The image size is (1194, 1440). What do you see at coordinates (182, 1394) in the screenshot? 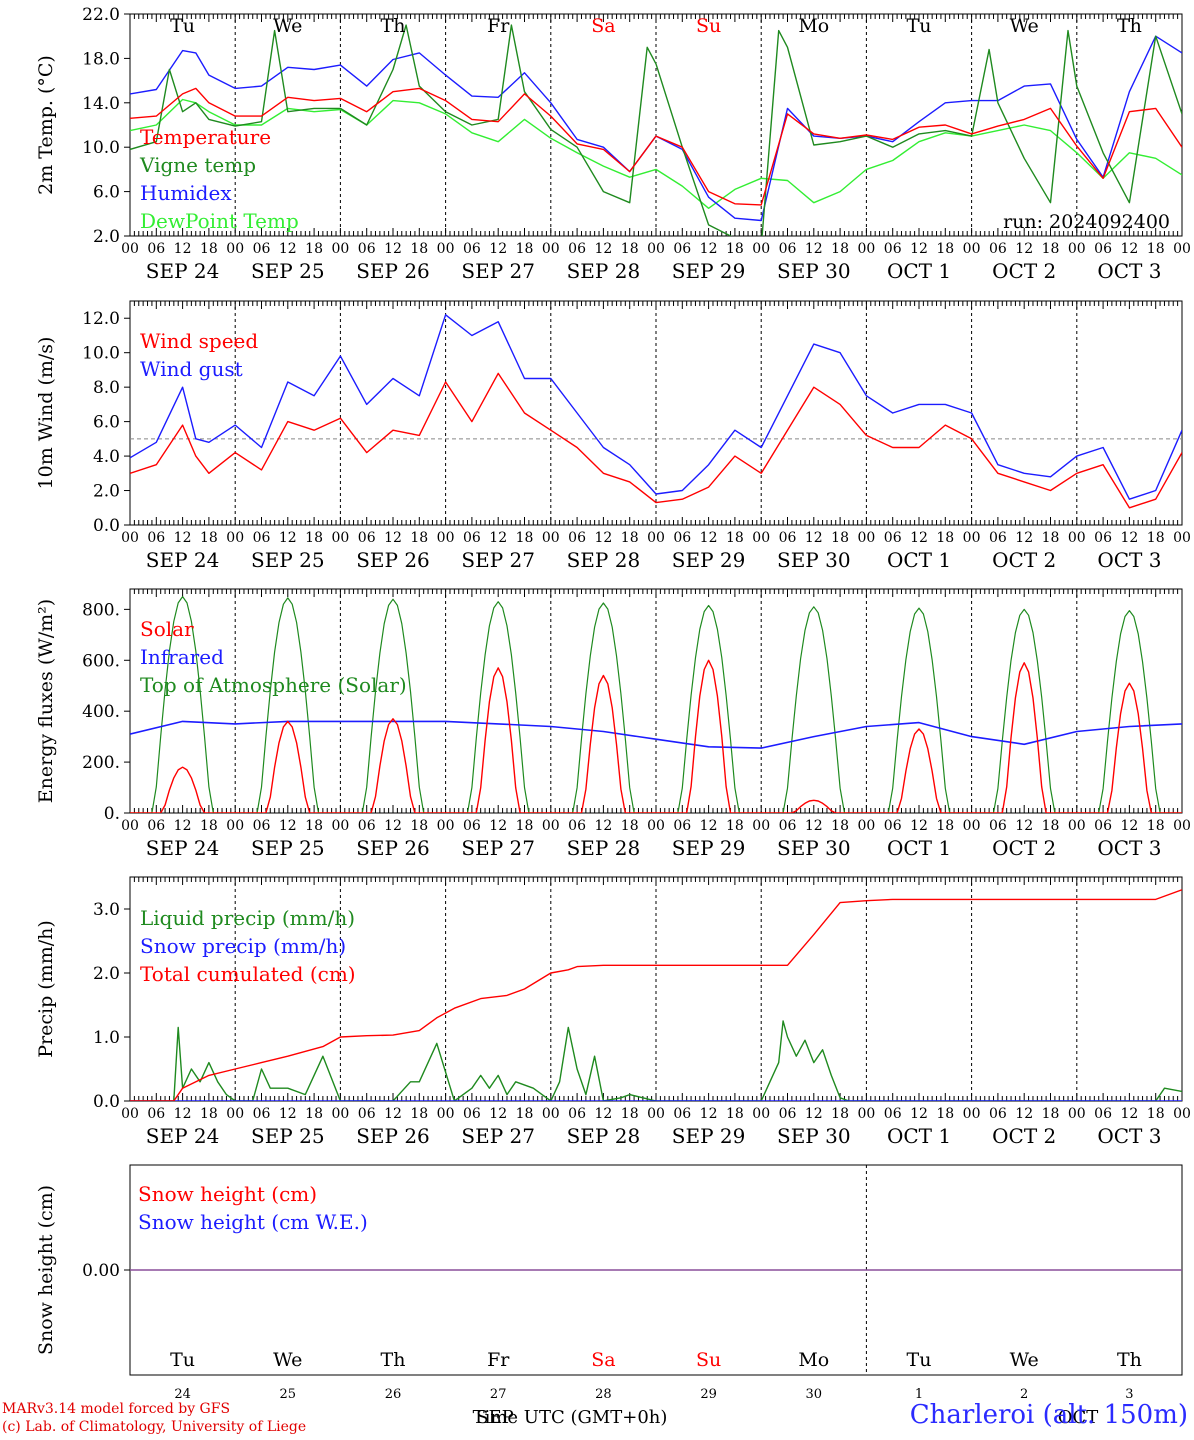
I see `day-number: 24` at bounding box center [182, 1394].